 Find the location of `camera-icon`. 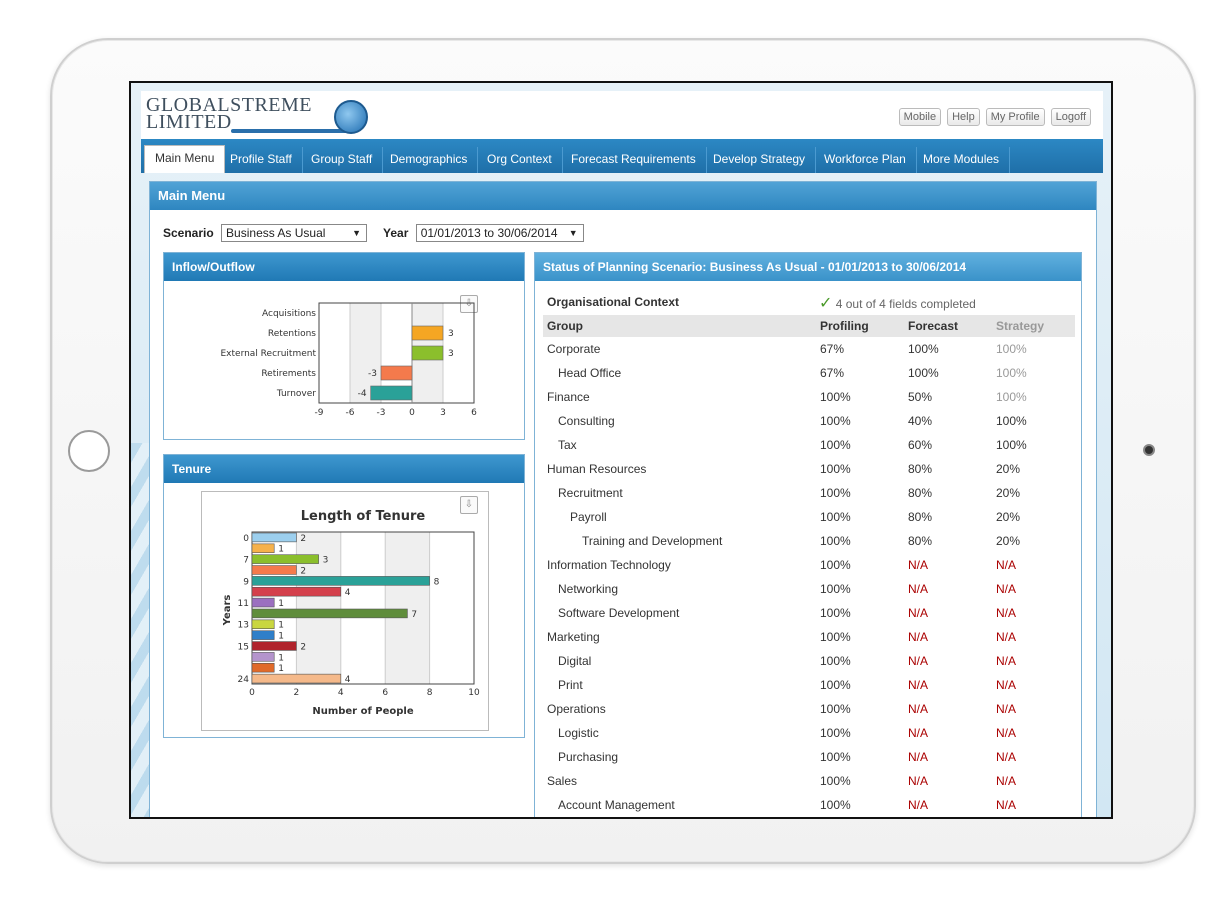

camera-icon is located at coordinates (1149, 450).